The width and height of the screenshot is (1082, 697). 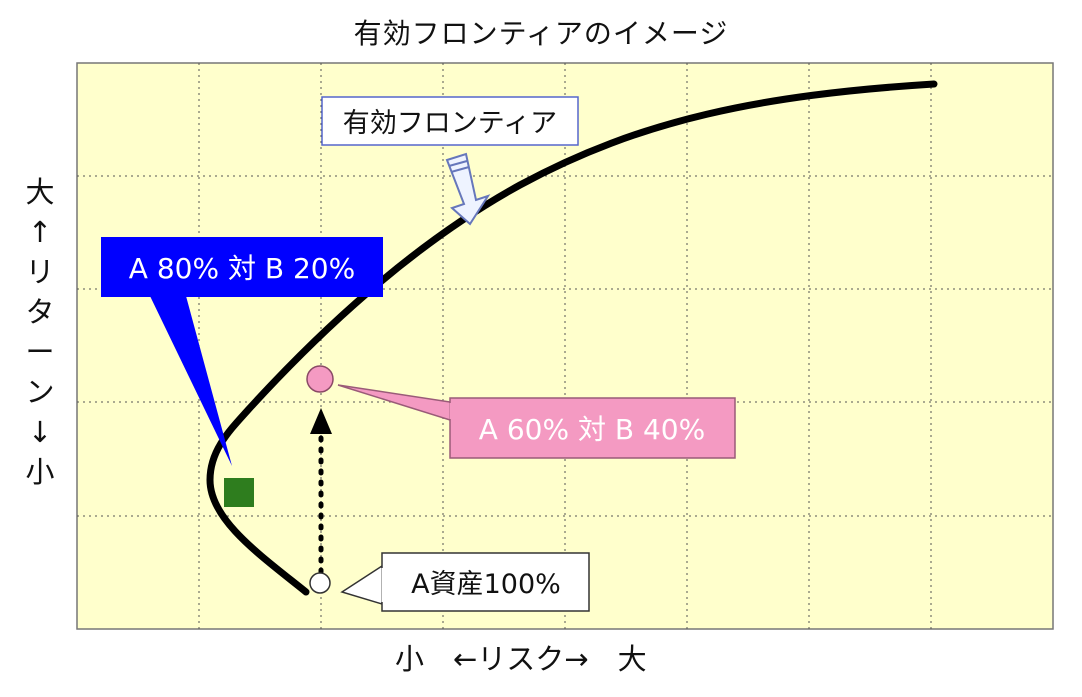 I want to click on a100-callout: A資産100%, so click(x=465, y=582).